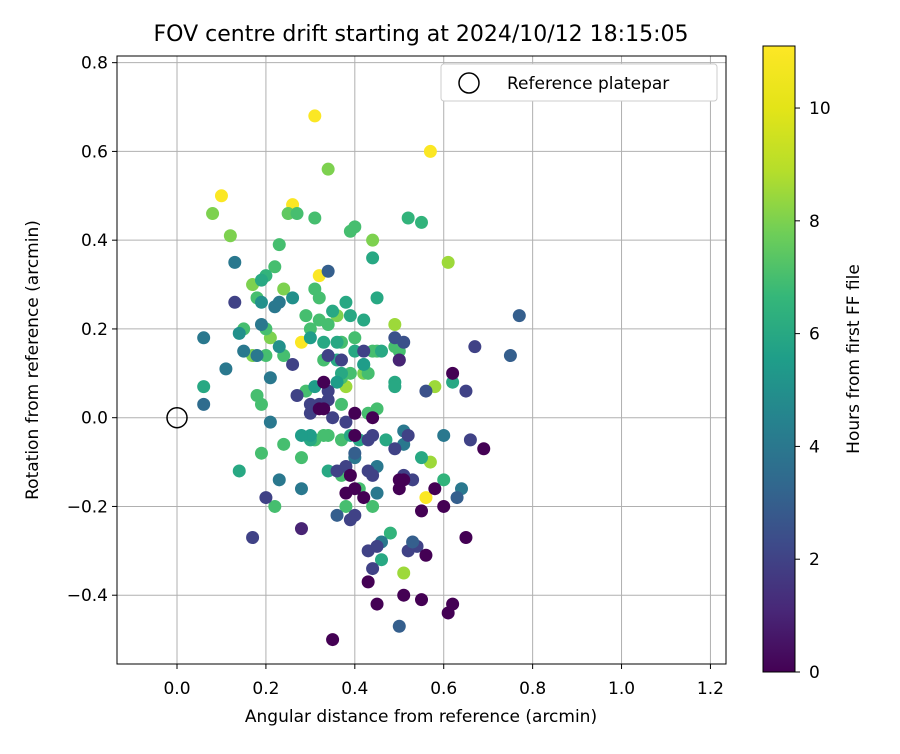 Image resolution: width=900 pixels, height=754 pixels. I want to click on x-tick-label: 0.6, so click(443, 689).